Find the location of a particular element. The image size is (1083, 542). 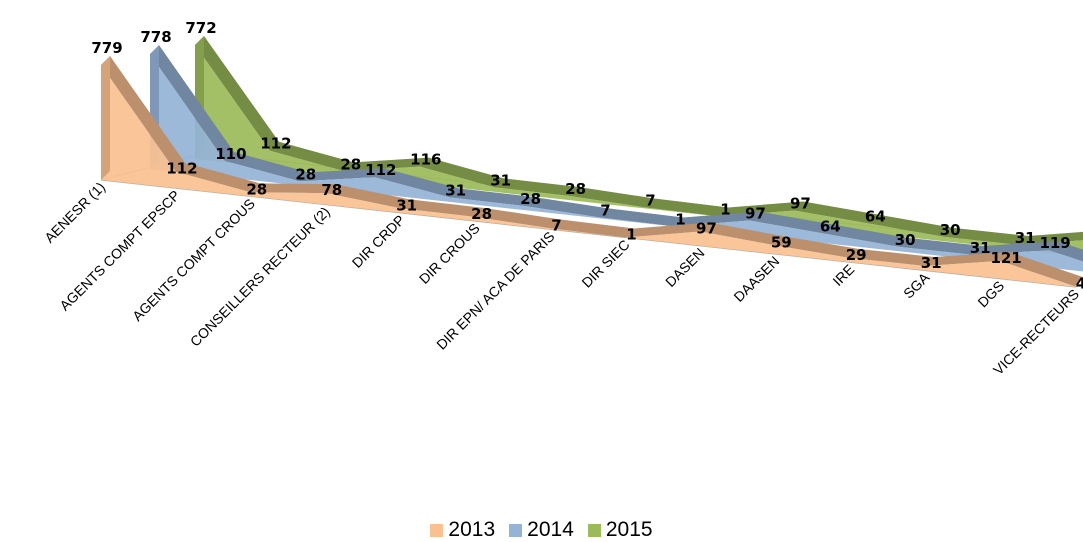

legend-item-2013: 2013 is located at coordinates (462, 530).